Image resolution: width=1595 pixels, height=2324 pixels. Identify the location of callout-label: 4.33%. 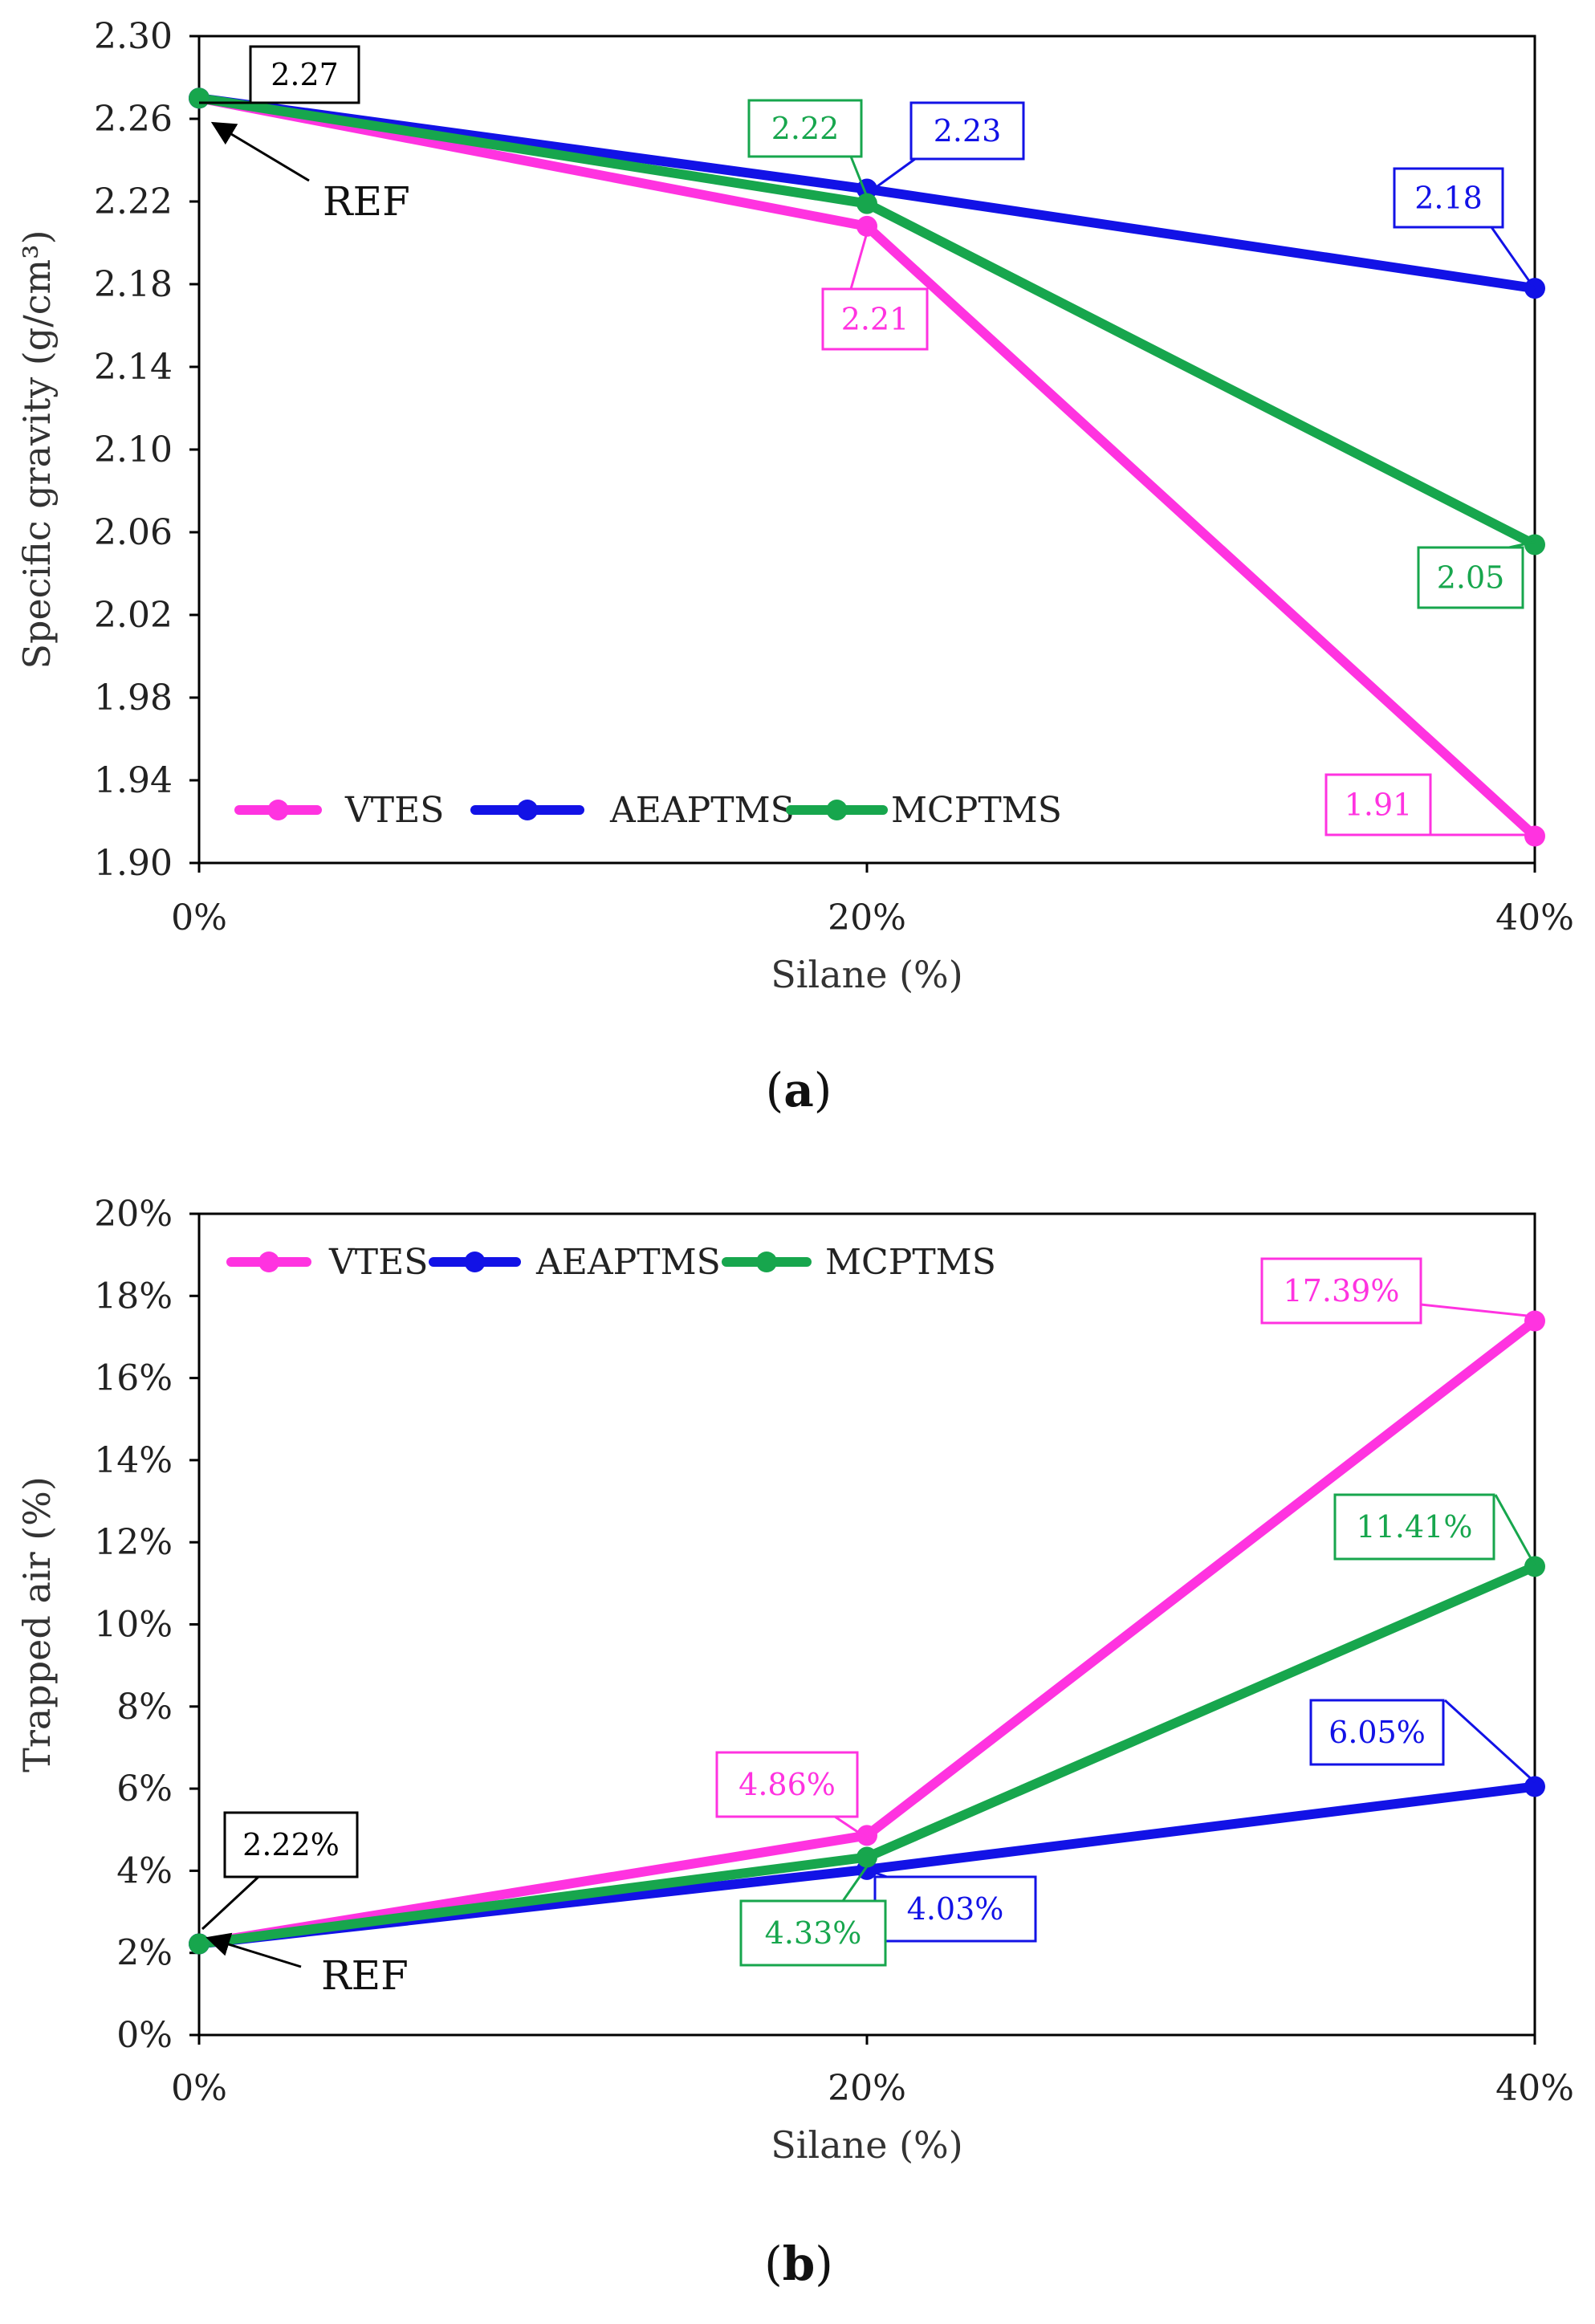
(813, 1933).